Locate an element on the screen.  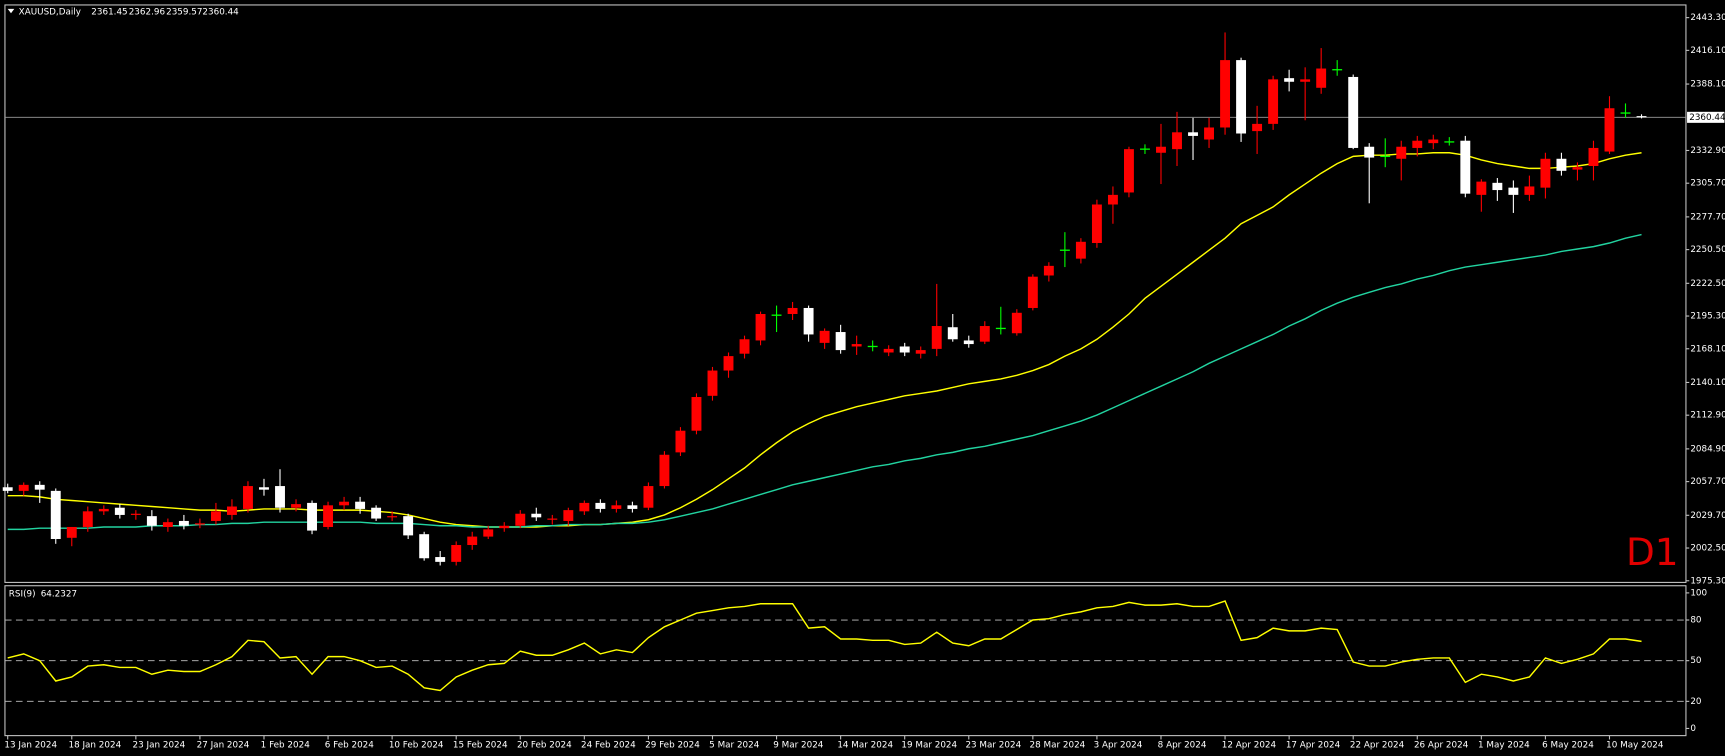
y-tick-label: 0 is located at coordinates (1693, 729).